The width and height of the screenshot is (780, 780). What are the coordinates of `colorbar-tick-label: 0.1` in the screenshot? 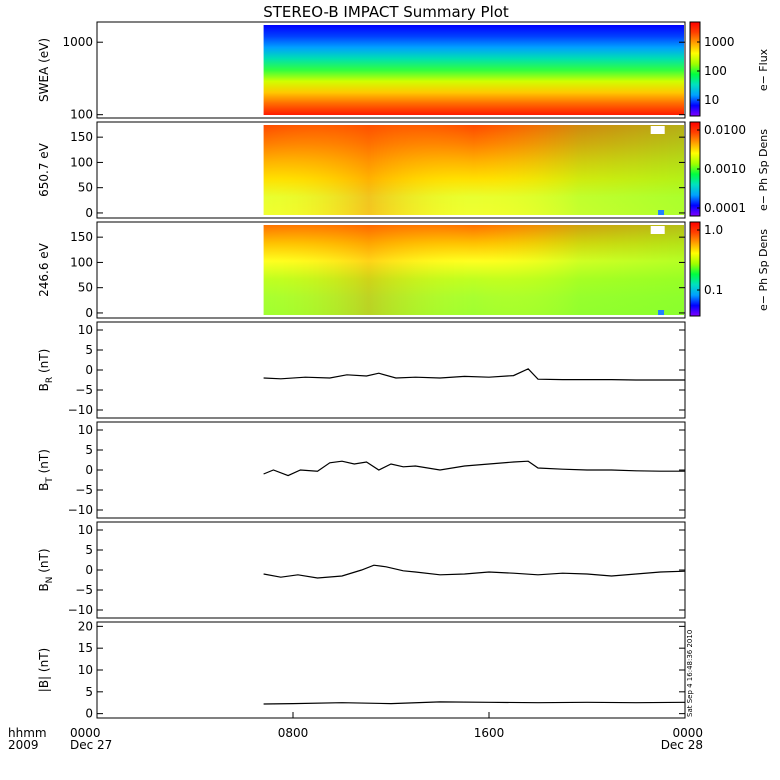 It's located at (713, 290).